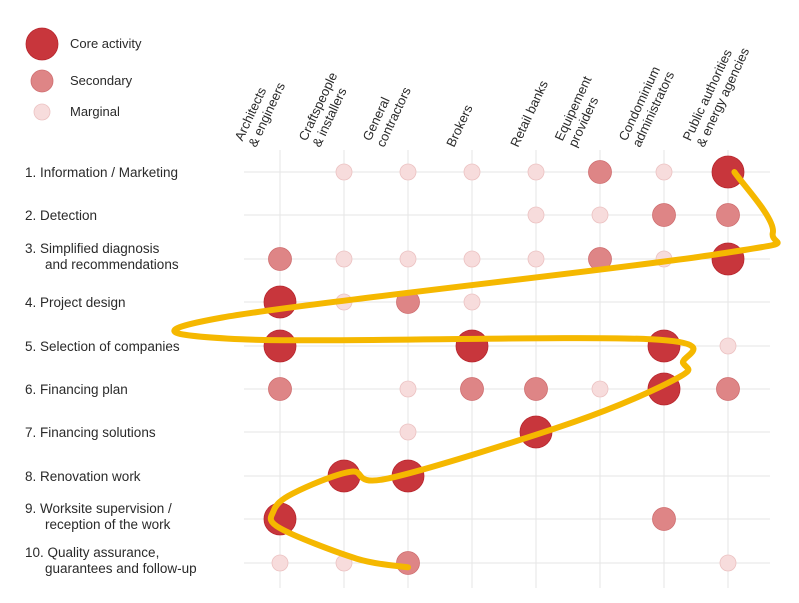  Describe the element at coordinates (408, 259) in the screenshot. I see `bubble-marginal-row3-col3` at that location.